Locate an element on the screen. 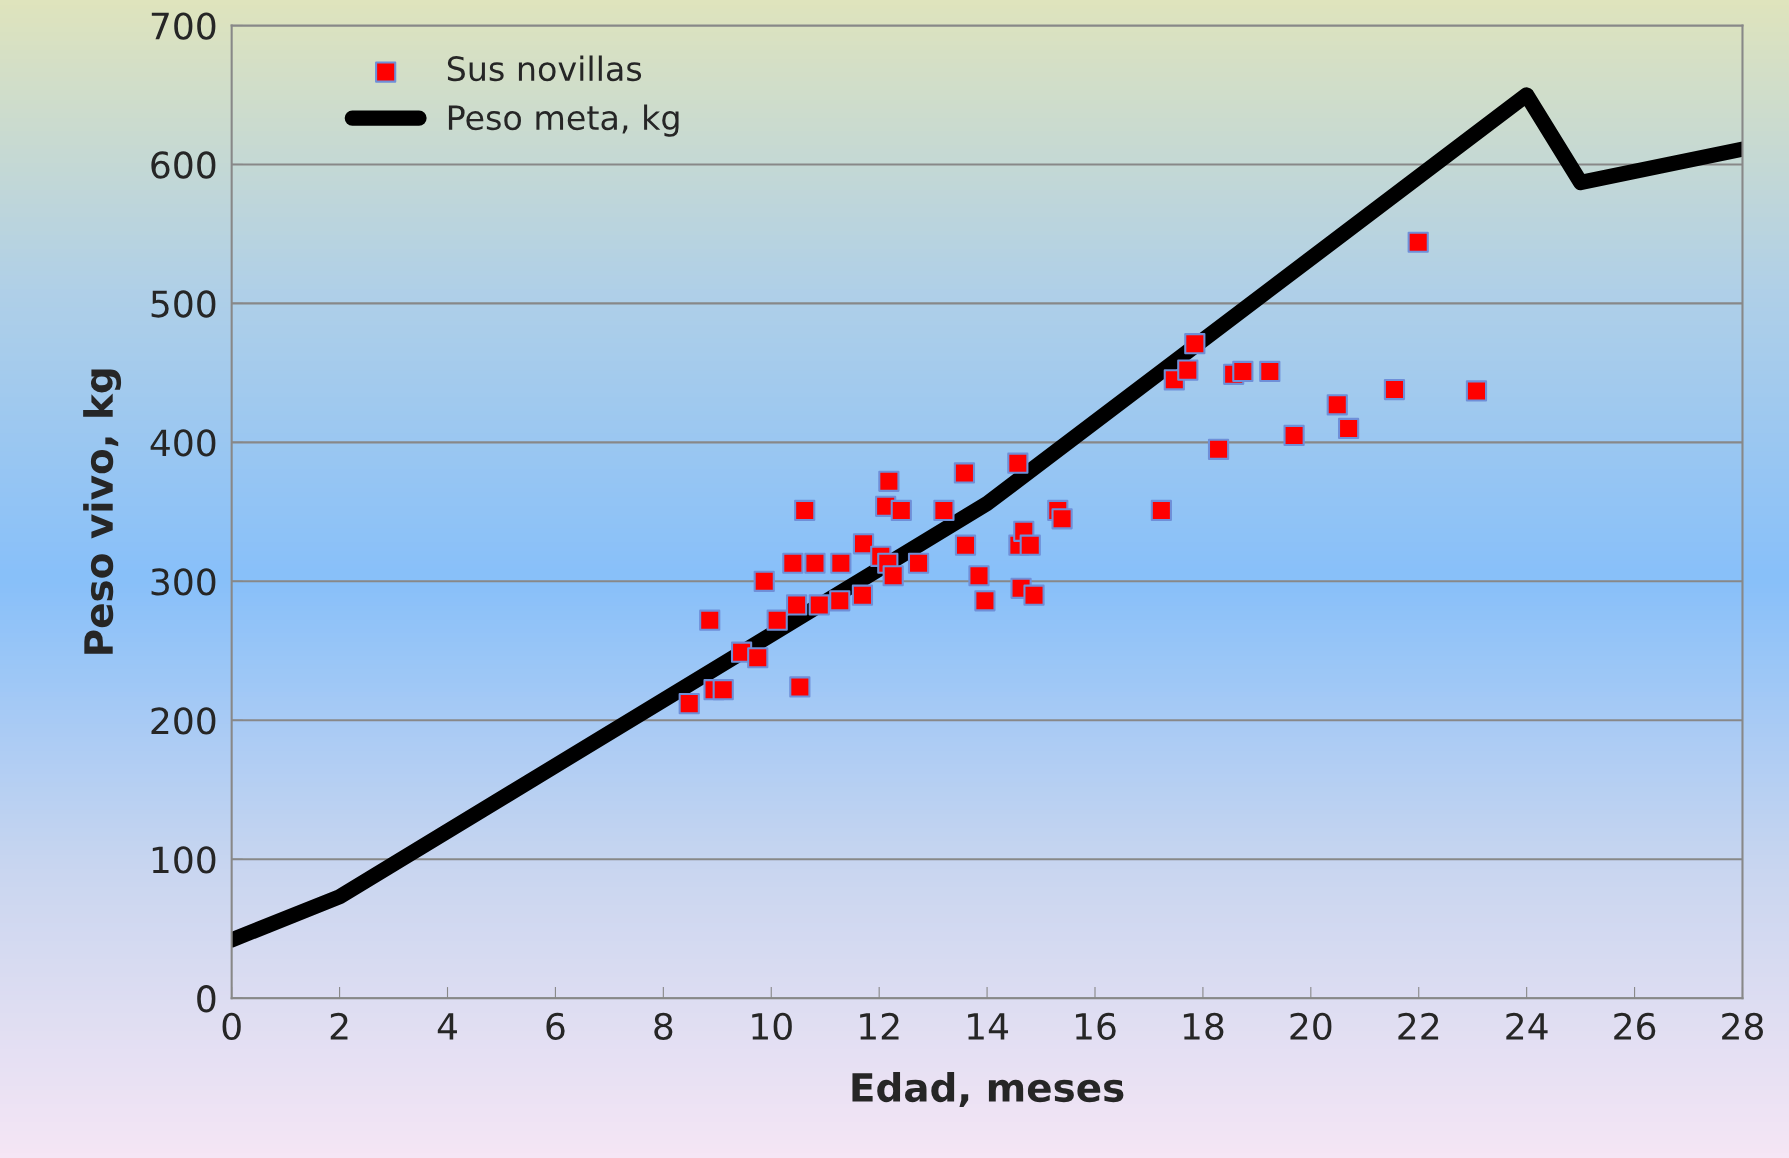  y-tick-label: 400 is located at coordinates (183, 443).